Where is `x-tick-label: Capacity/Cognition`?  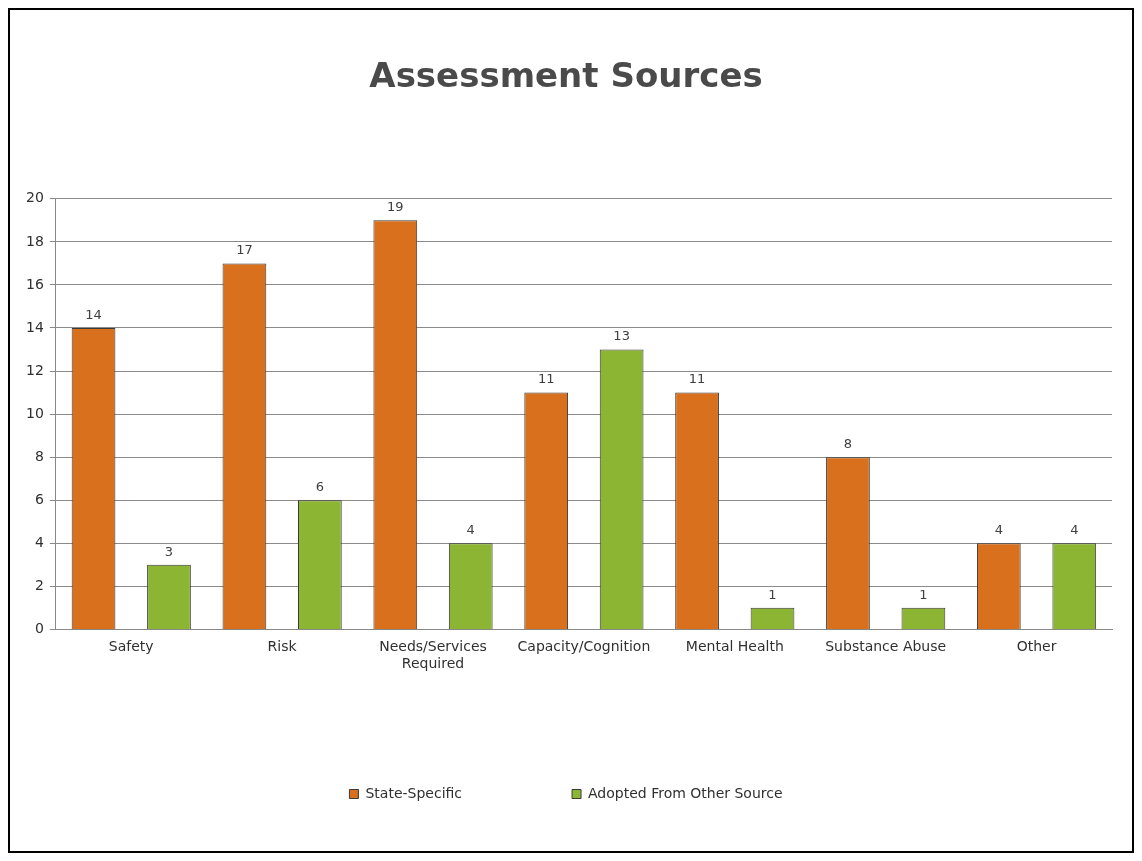 x-tick-label: Capacity/Cognition is located at coordinates (584, 646).